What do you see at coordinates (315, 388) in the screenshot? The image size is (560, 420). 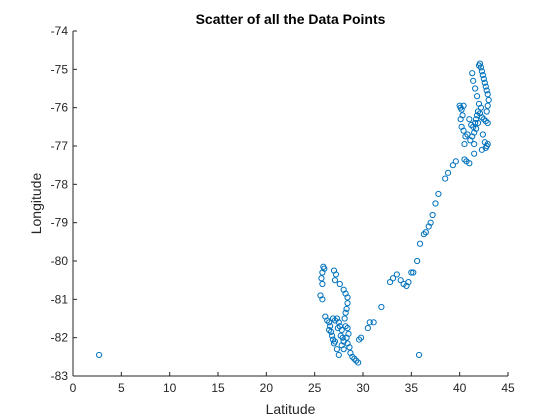 I see `x-tick-label: 25` at bounding box center [315, 388].